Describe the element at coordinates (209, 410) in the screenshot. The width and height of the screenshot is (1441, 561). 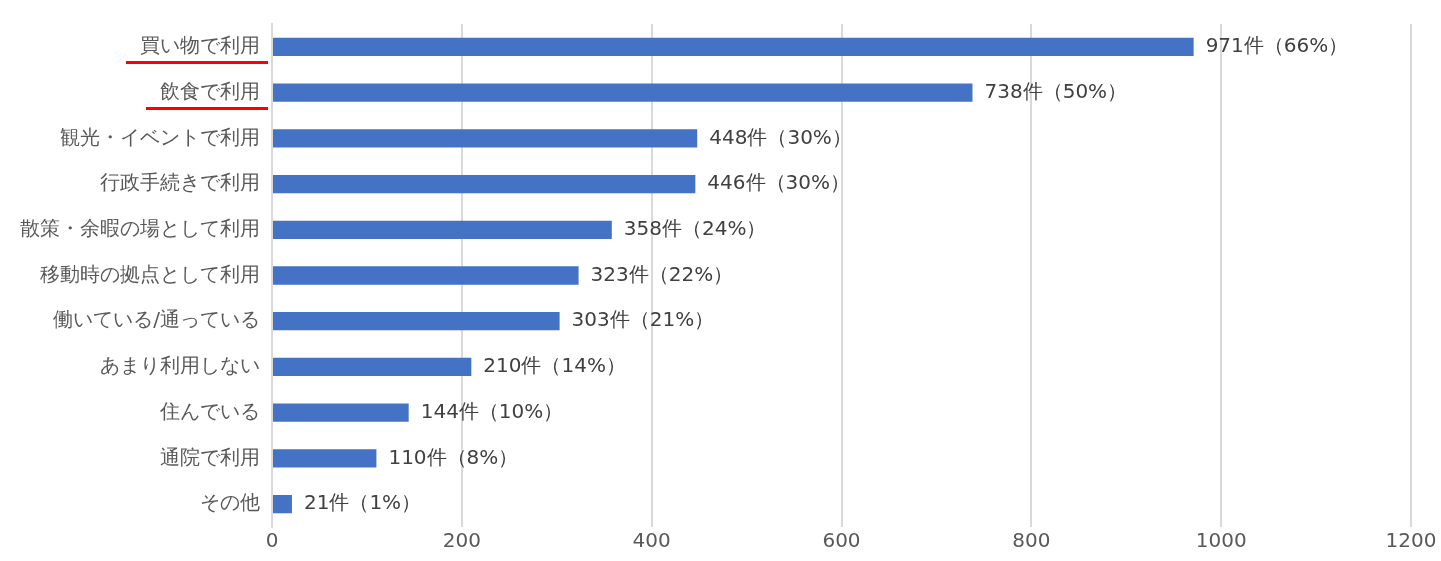
I see `y-tick-label: 住んでいる` at that location.